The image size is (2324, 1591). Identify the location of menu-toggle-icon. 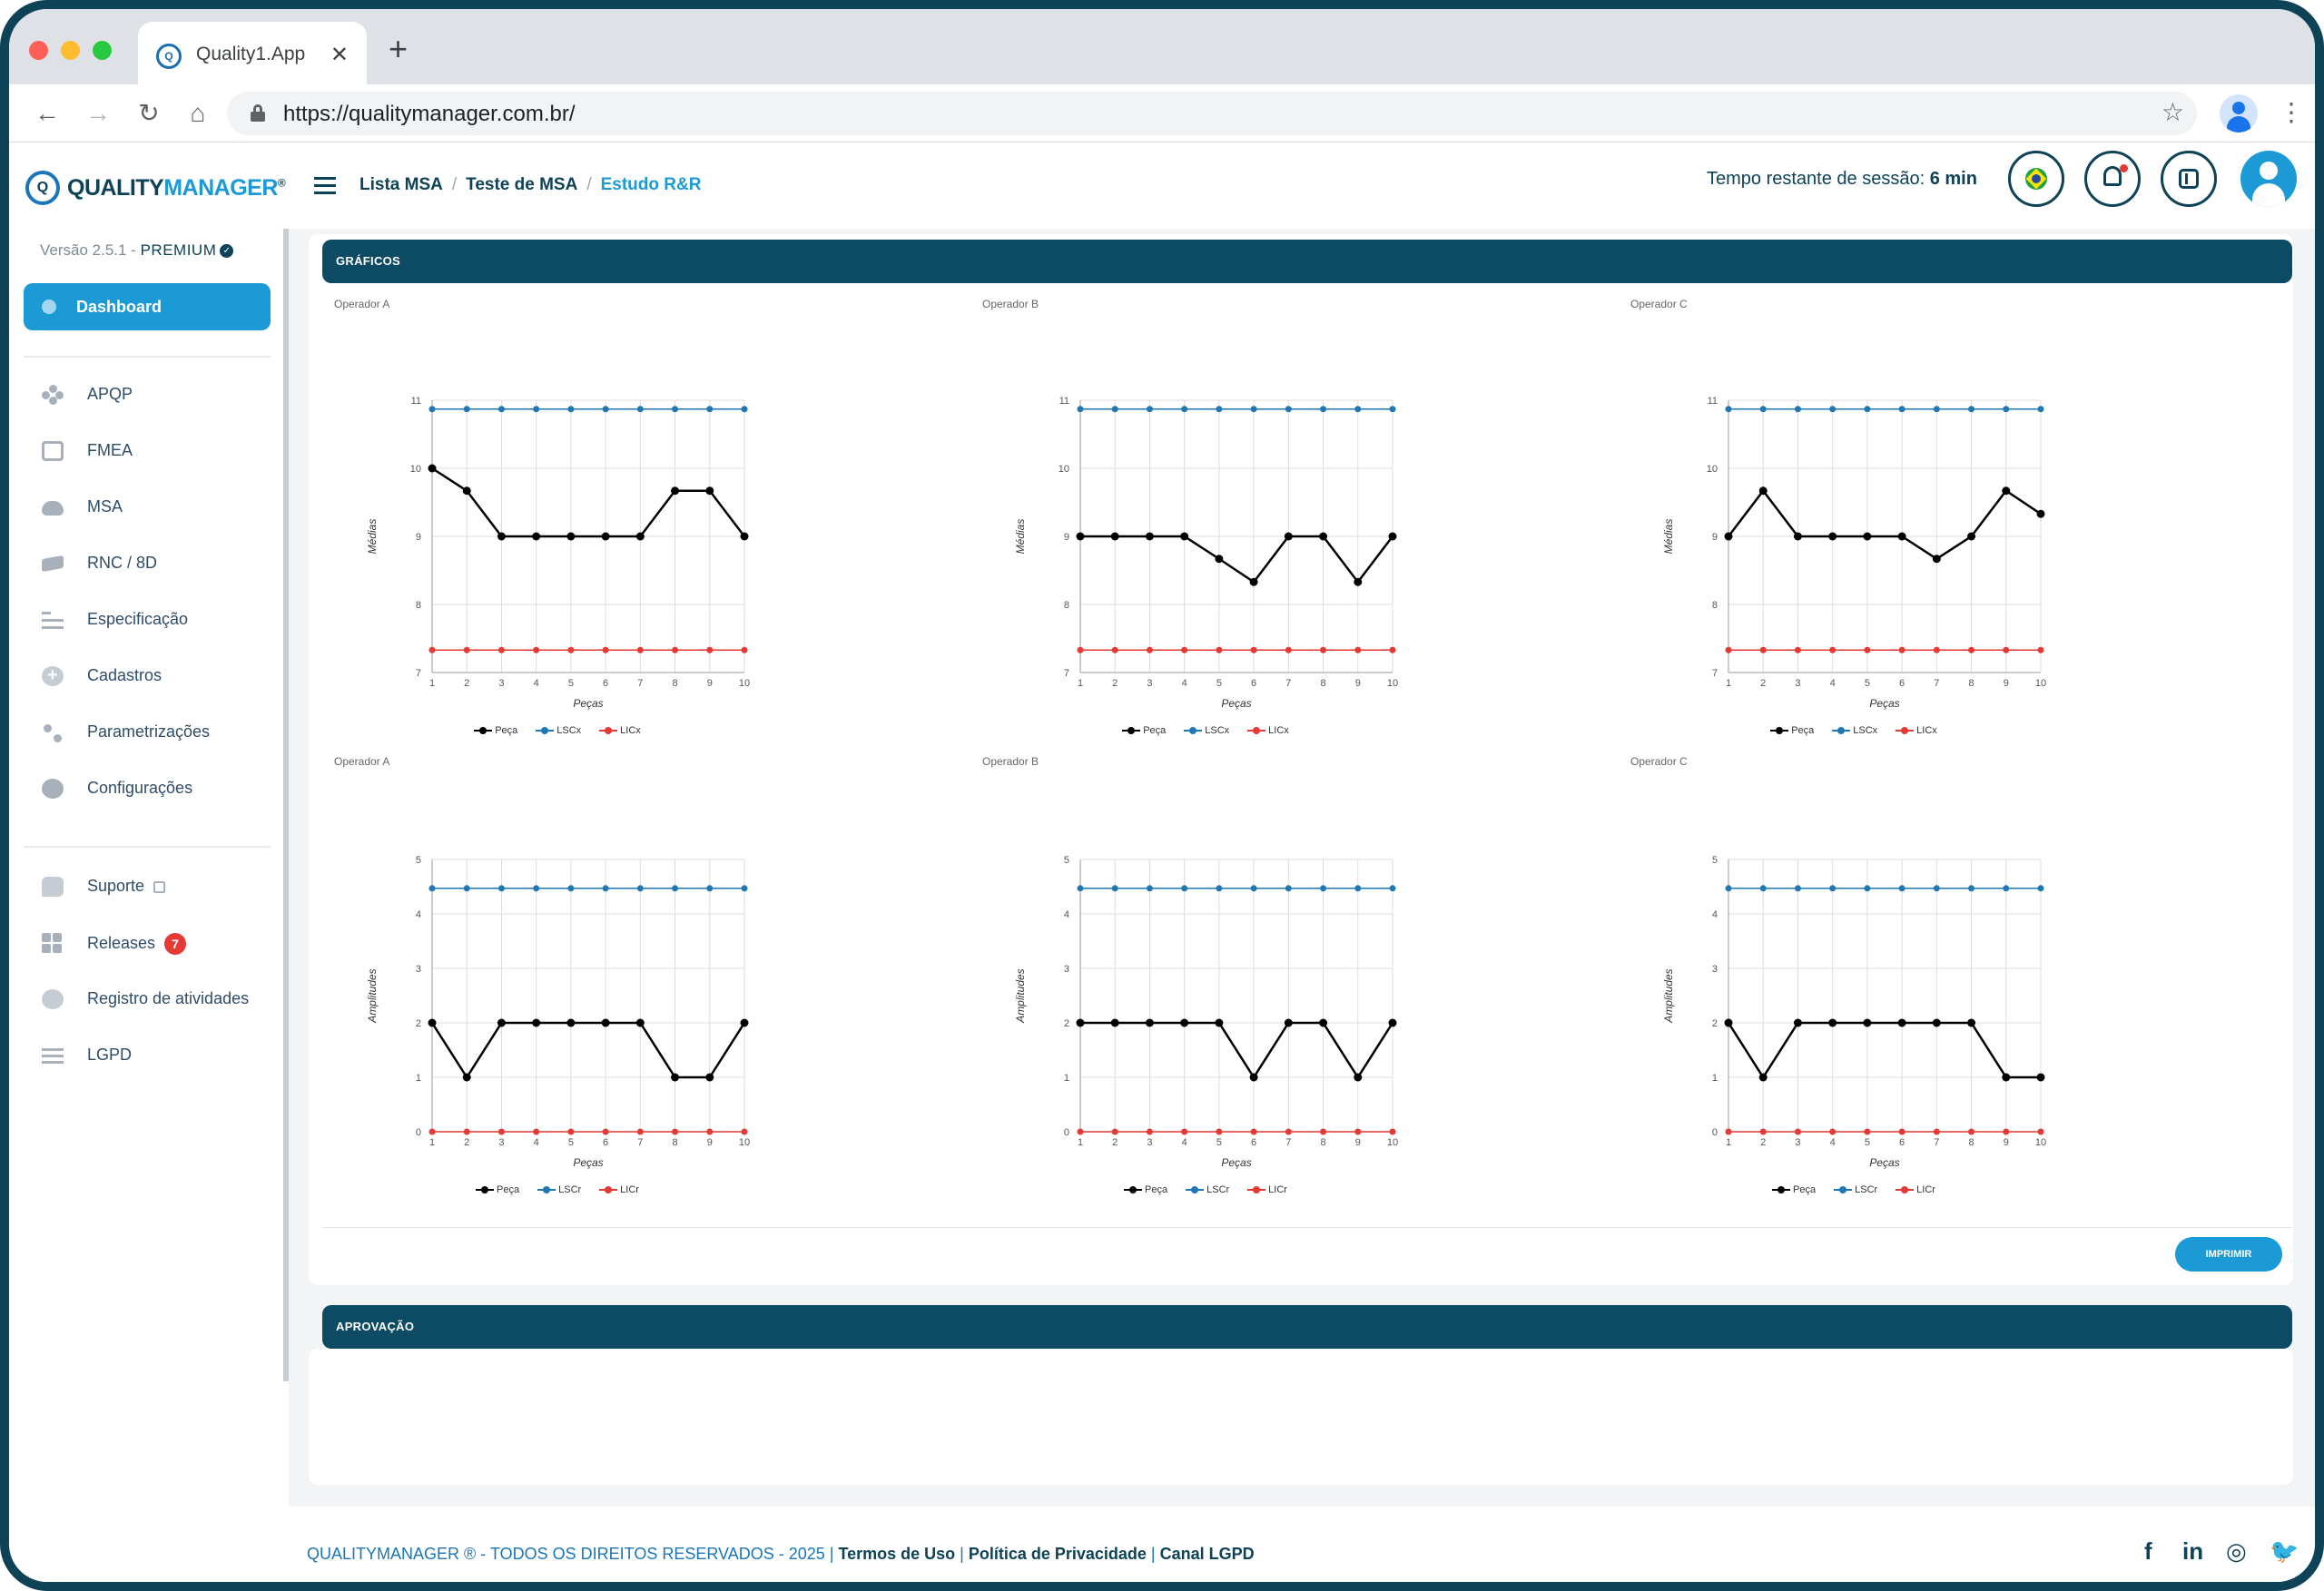
(325, 186).